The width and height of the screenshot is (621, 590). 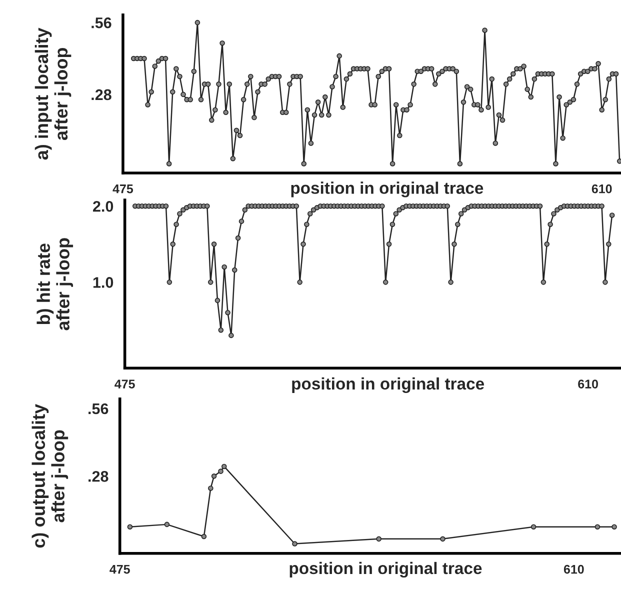 I want to click on y-tick-label: 1.0, so click(x=103, y=282).